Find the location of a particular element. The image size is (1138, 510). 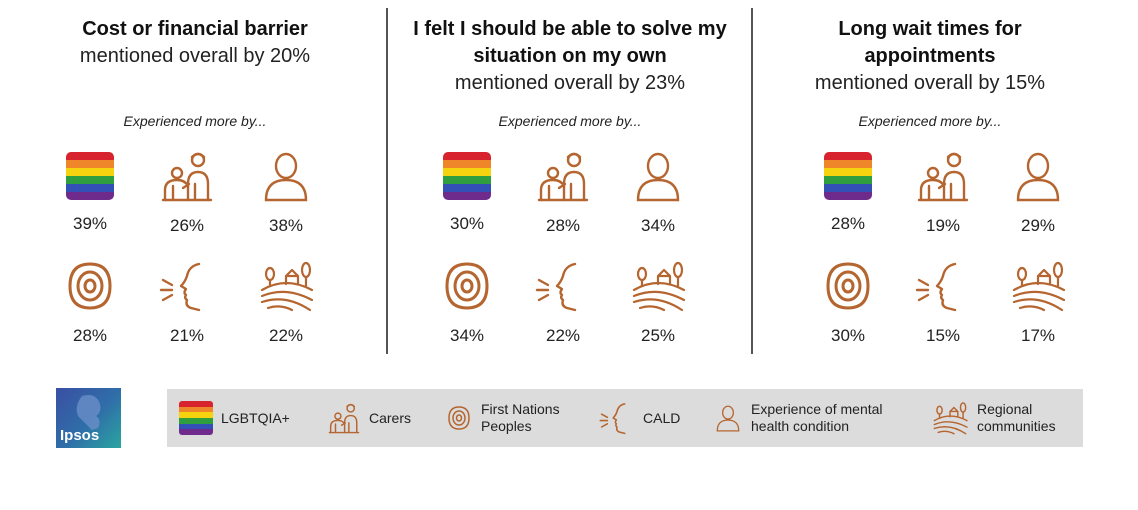

ipsos-logo: Ipsos is located at coordinates (88, 418).